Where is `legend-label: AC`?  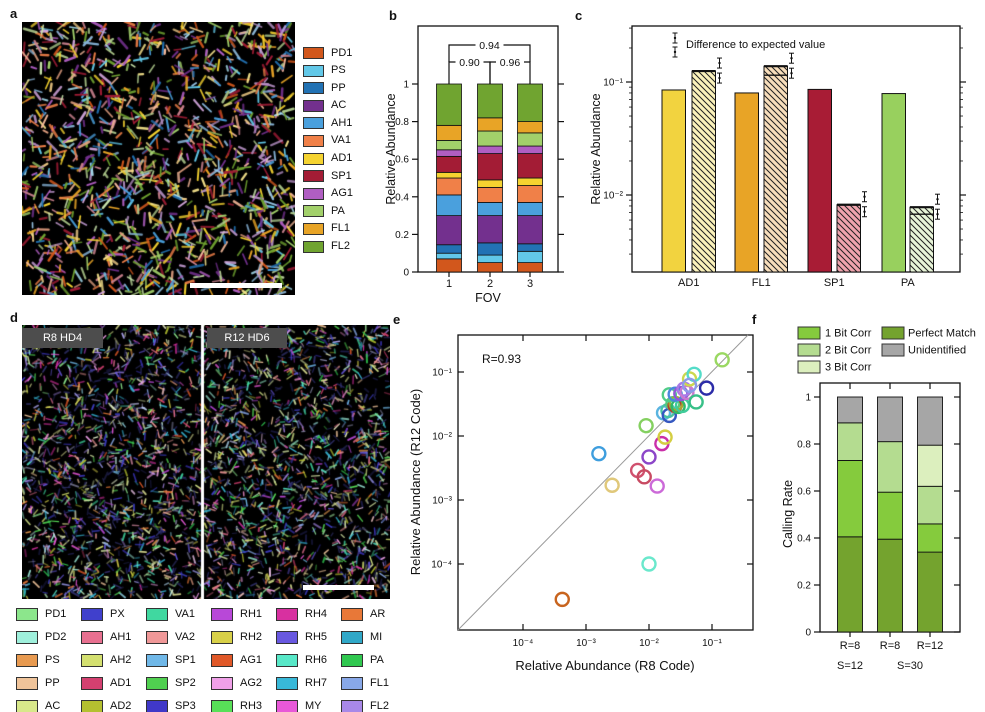 legend-label: AC is located at coordinates (339, 105).